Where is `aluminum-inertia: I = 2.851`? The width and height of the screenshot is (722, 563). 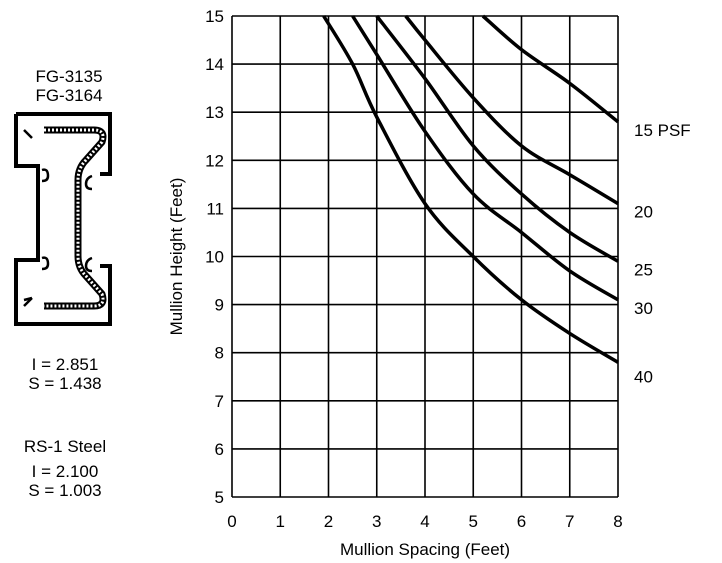
aluminum-inertia: I = 2.851 is located at coordinates (65, 364).